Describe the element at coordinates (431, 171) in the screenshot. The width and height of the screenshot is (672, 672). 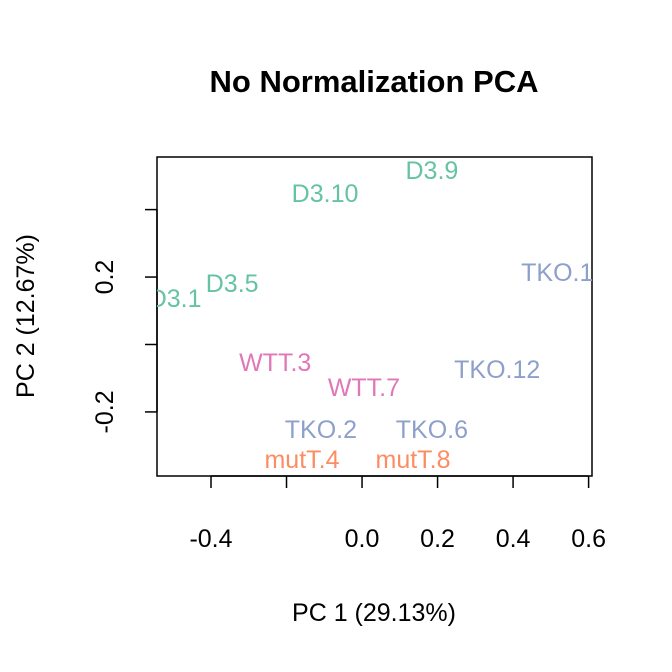
I see `point-label-d3-9: D3.9` at that location.